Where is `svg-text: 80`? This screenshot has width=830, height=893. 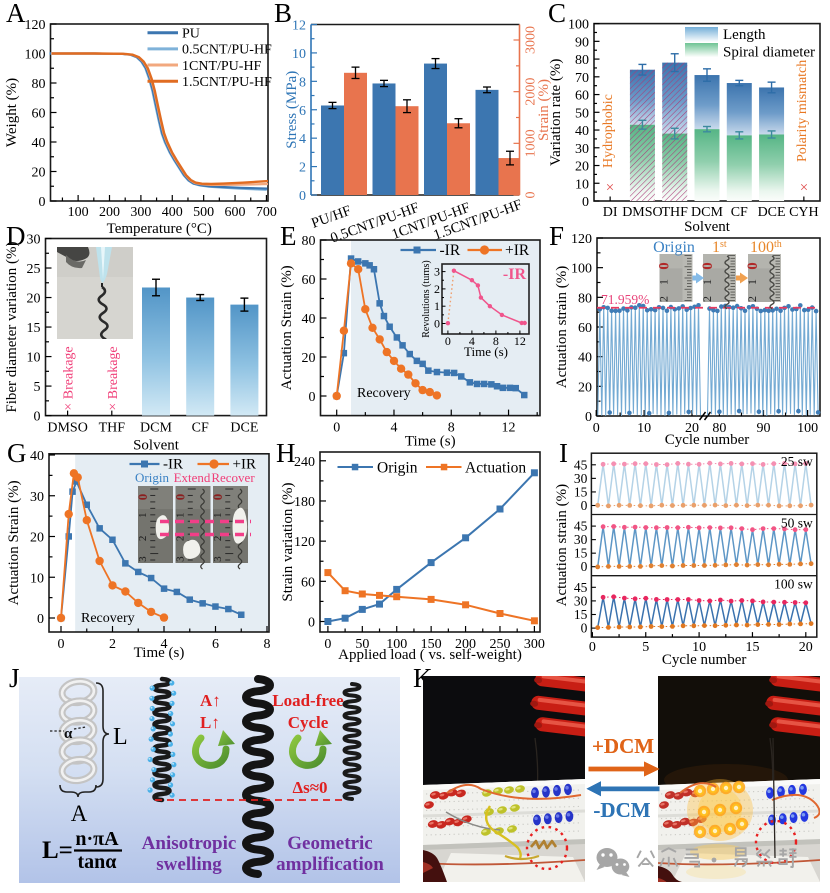
svg-text: 80 is located at coordinates (585, 298).